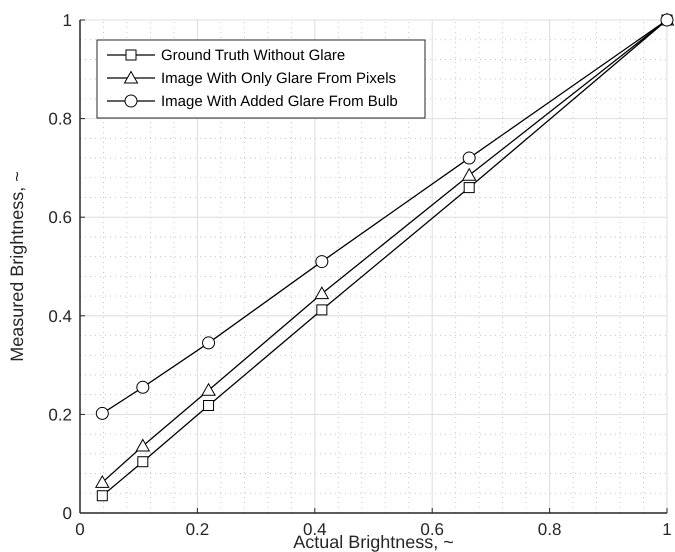  I want to click on legend-label: Image With Only Glare From Pixels, so click(278, 78).